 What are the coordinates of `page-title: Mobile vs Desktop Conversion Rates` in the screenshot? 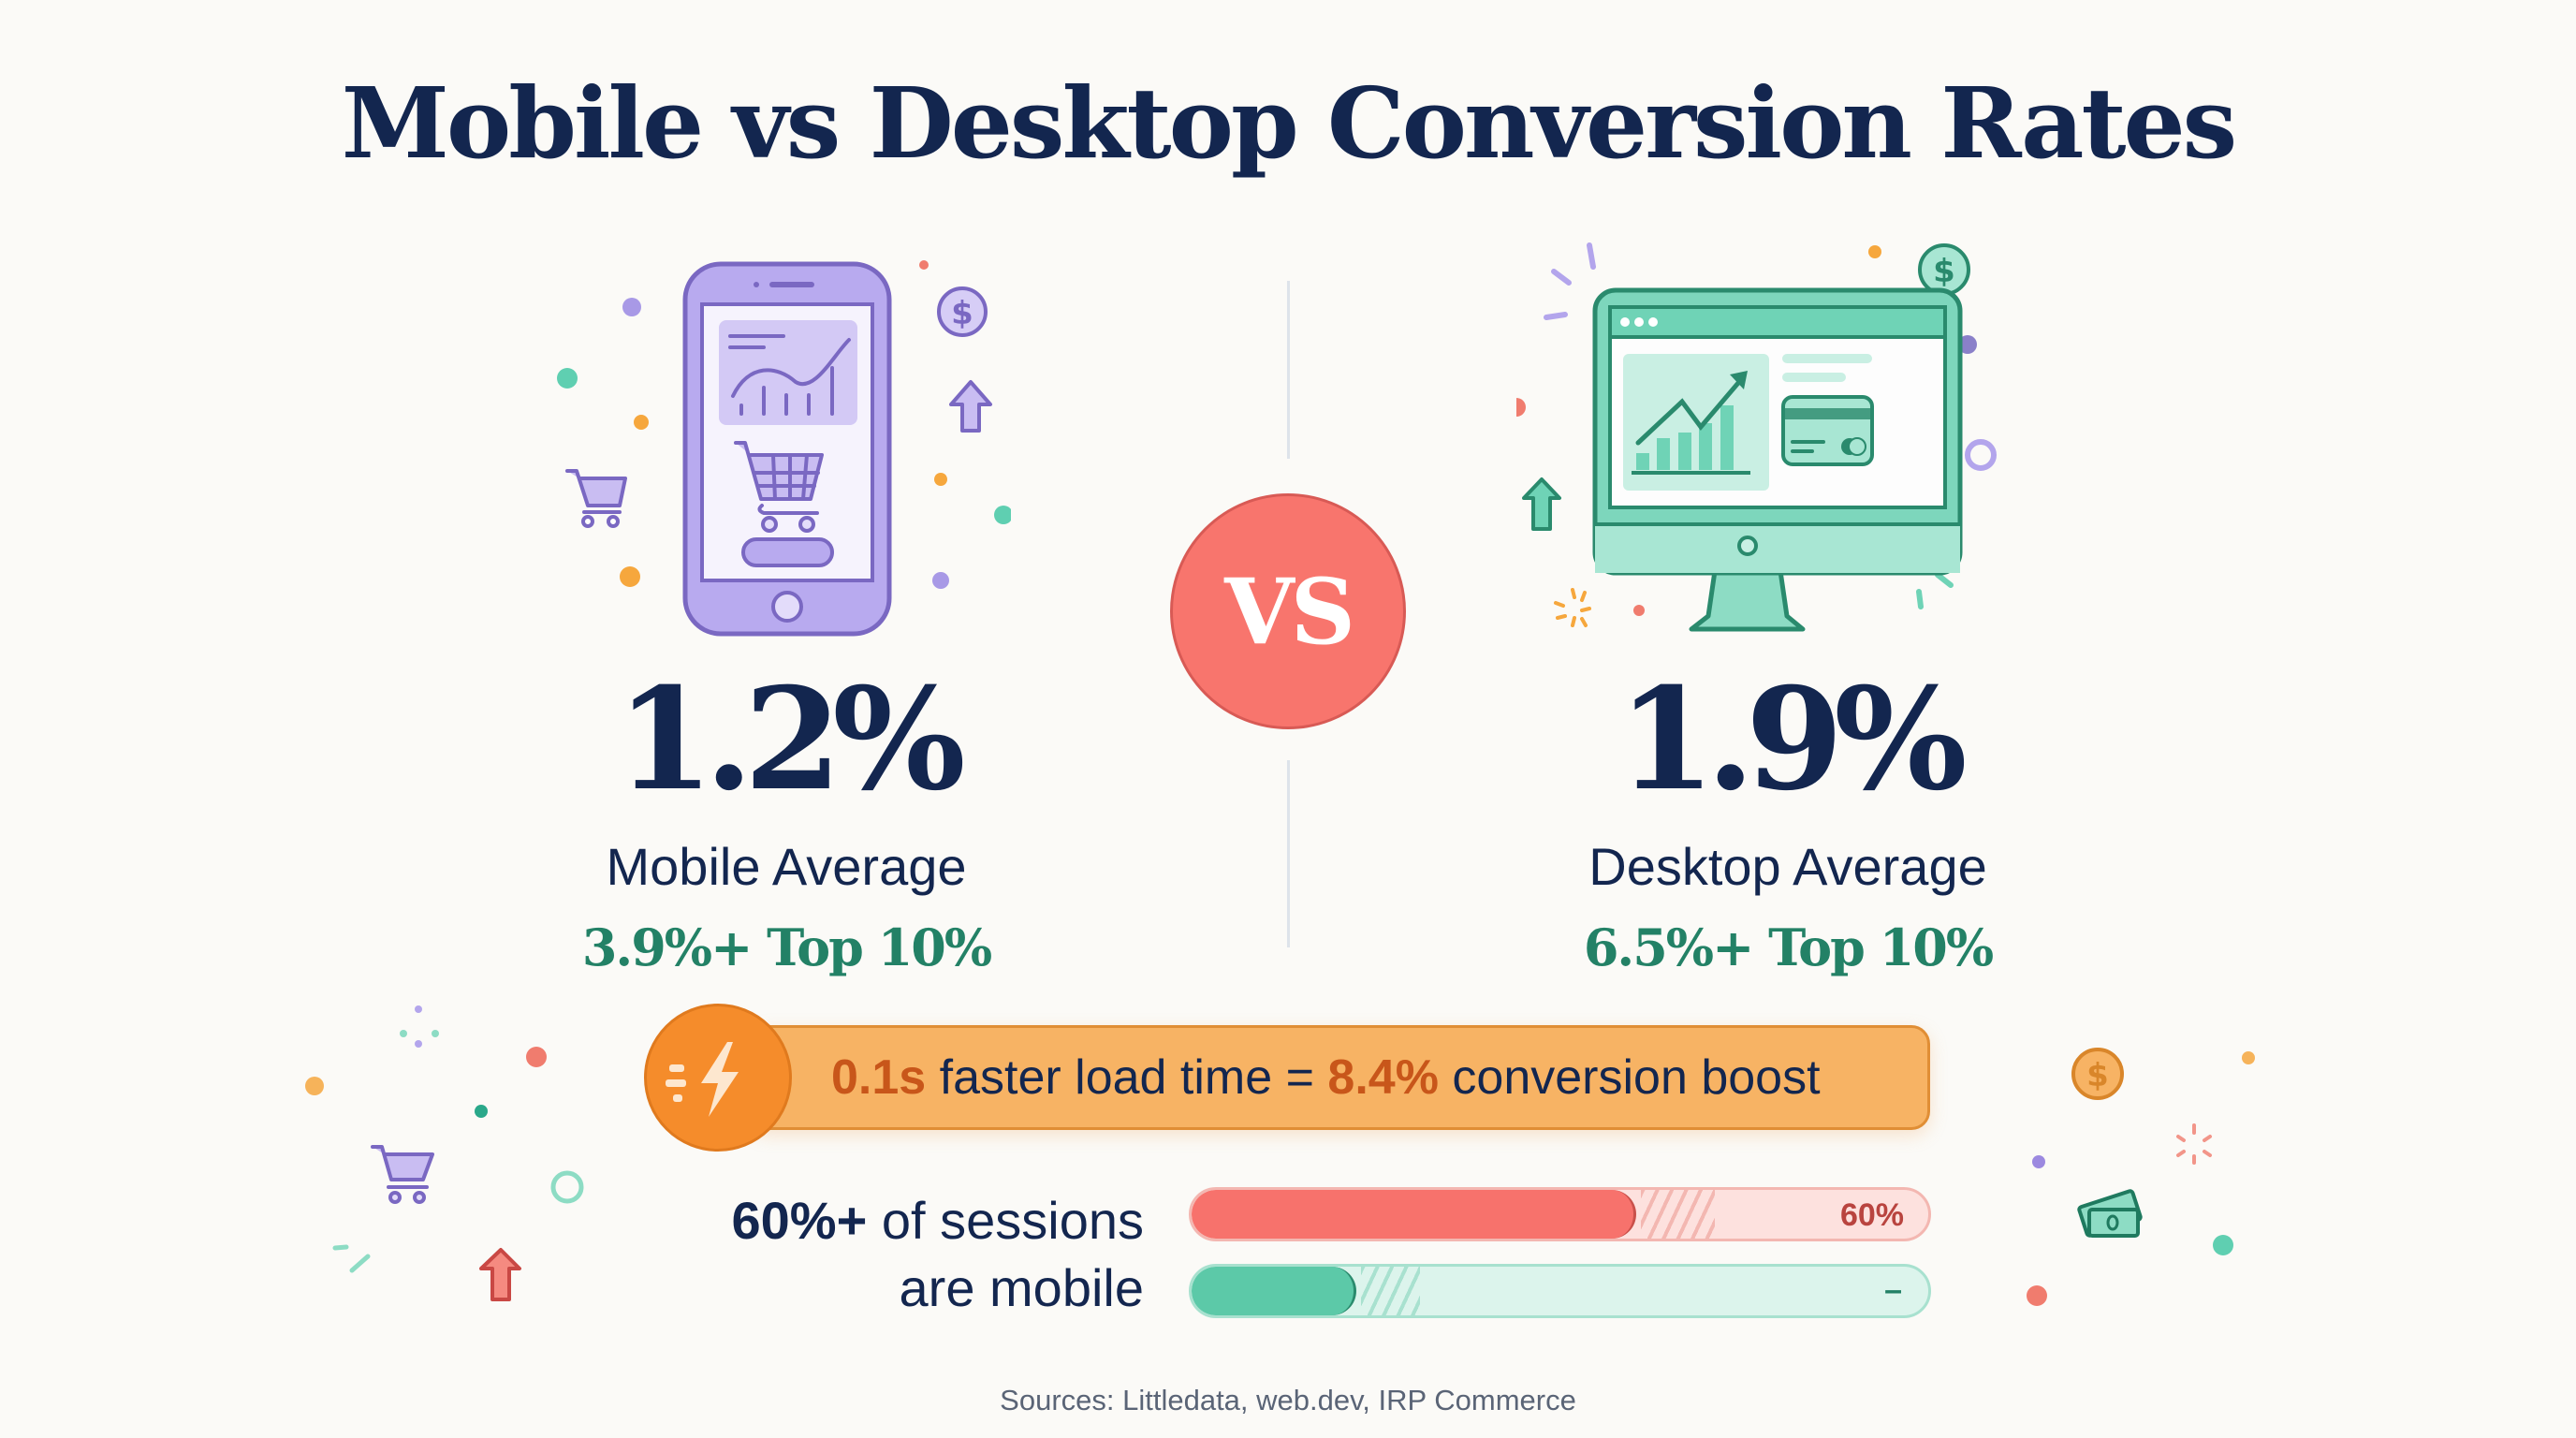 It's located at (1289, 123).